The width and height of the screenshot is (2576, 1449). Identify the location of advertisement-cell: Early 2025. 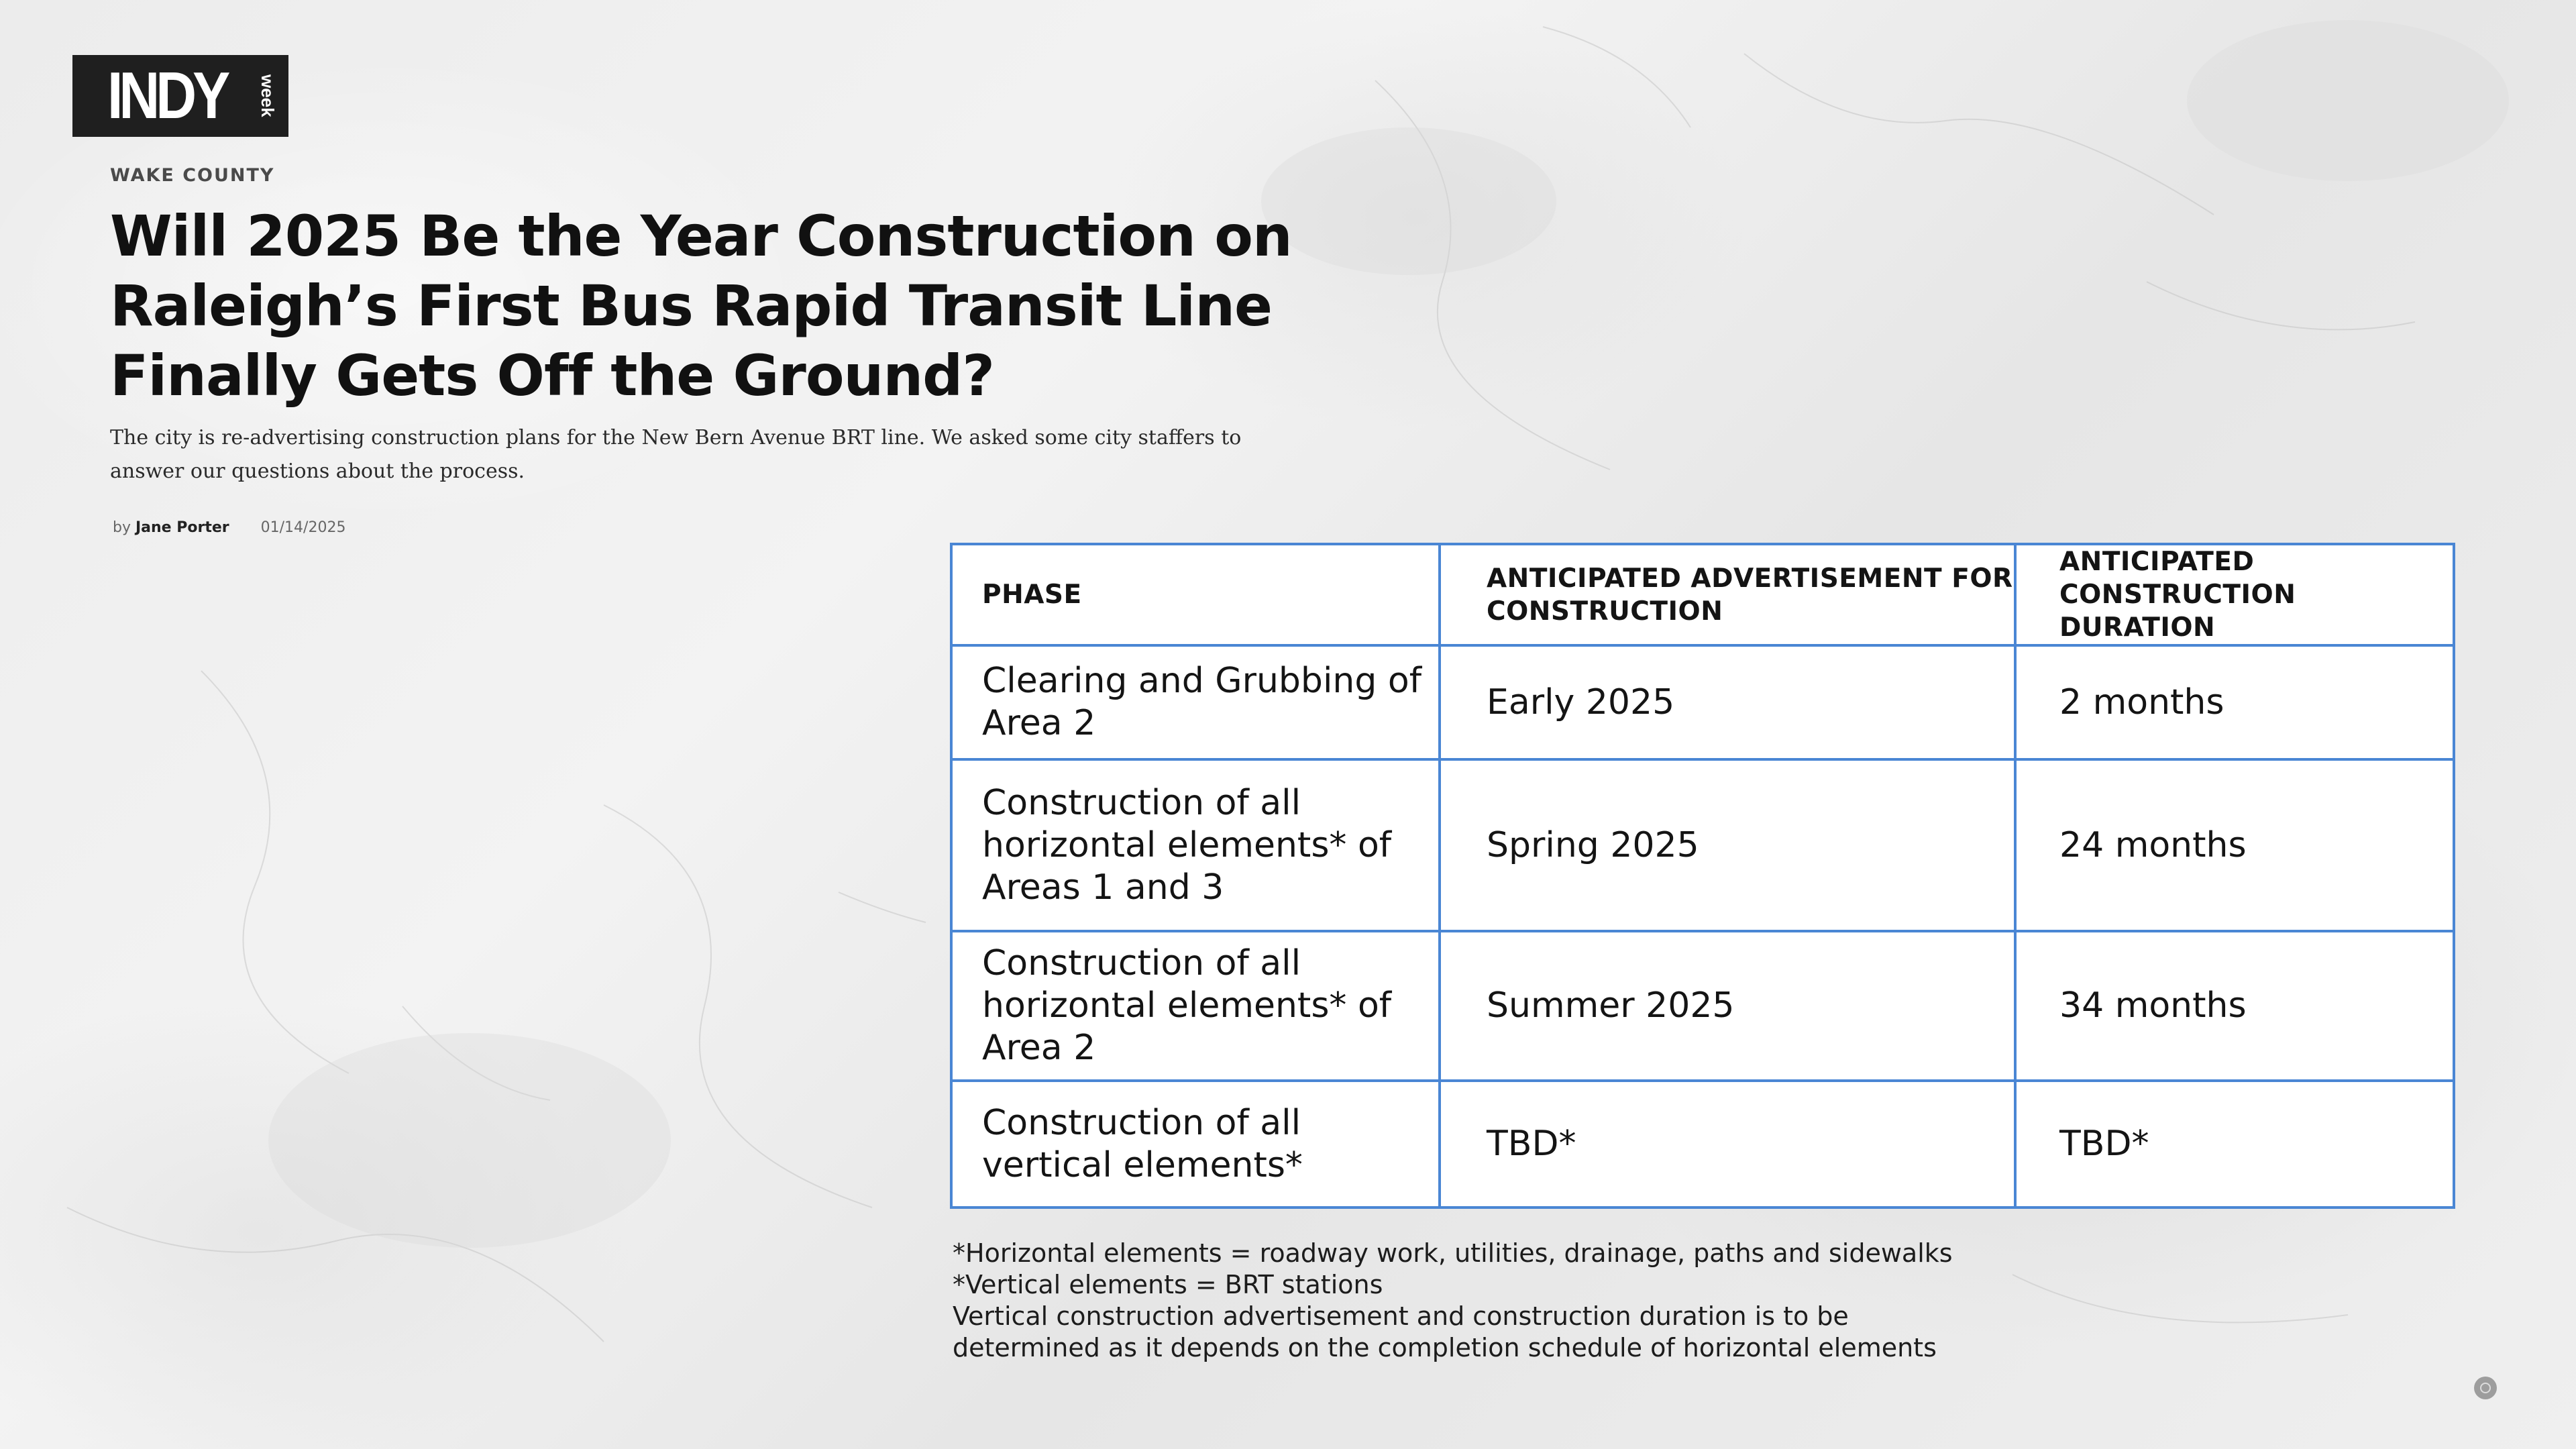
(1727, 702).